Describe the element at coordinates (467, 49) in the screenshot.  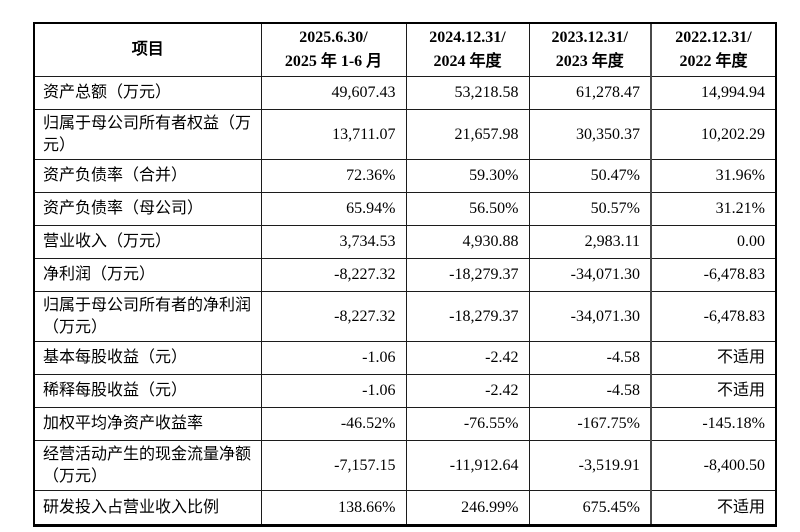
I see `header-cell-2024: 2024.12.31/ 2024 年度` at that location.